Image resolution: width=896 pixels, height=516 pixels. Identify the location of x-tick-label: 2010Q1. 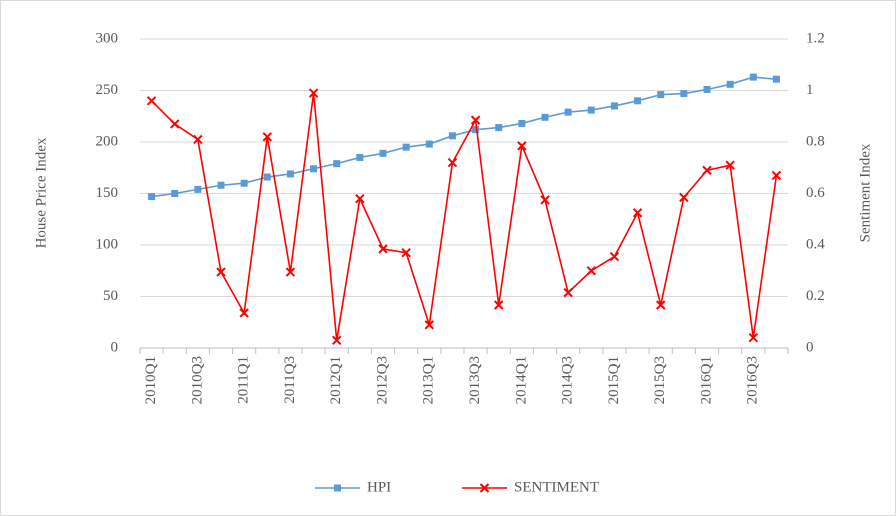
(151, 380).